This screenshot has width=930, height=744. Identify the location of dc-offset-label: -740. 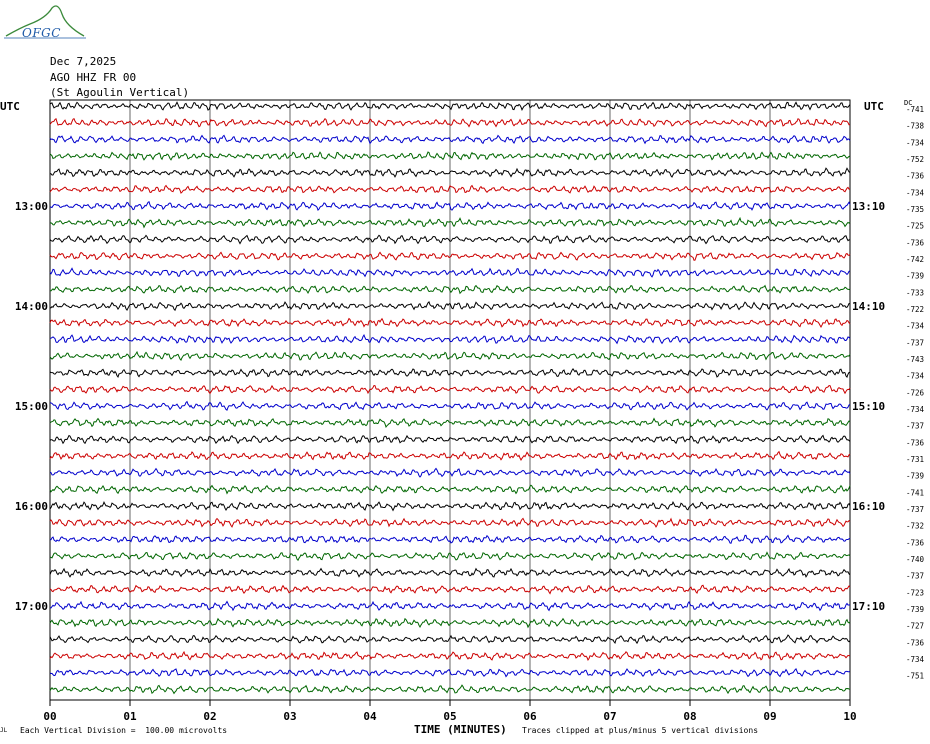
(915, 559).